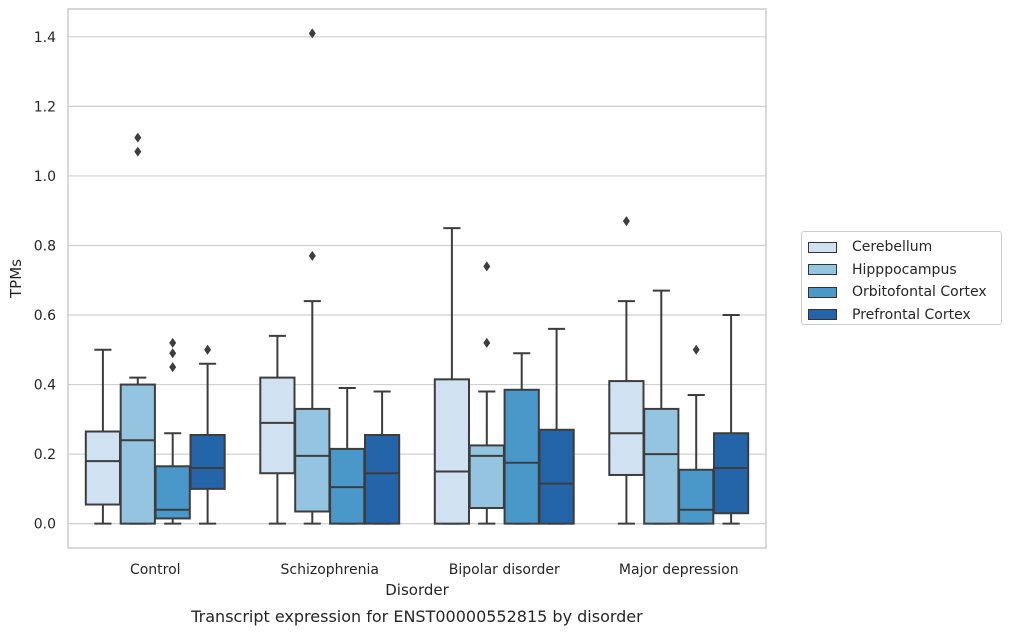  I want to click on x-axis-label: Disorder, so click(417, 590).